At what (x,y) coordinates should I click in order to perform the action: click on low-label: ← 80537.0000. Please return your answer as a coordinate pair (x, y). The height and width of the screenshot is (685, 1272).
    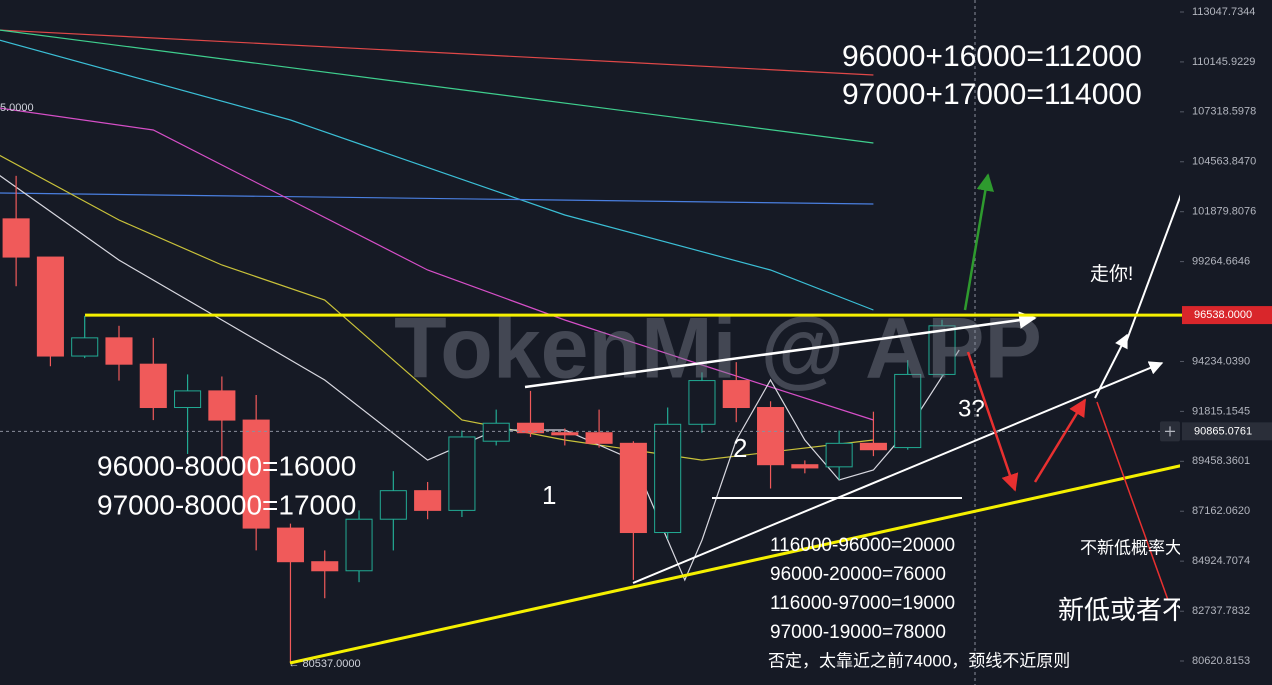
    Looking at the image, I should click on (324, 664).